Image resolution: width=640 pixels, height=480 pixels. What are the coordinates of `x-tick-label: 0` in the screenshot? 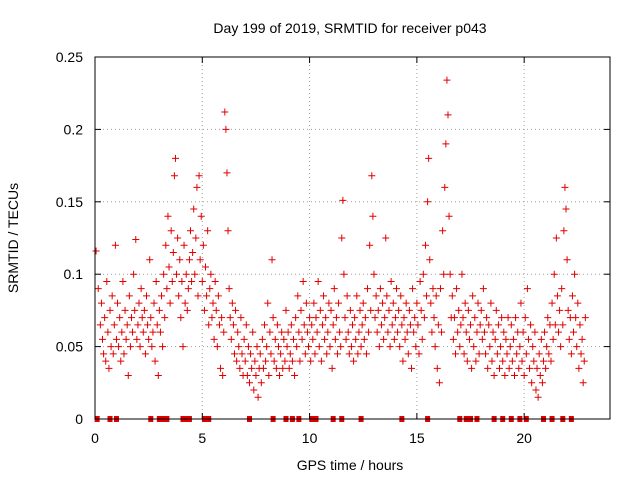 It's located at (95, 438).